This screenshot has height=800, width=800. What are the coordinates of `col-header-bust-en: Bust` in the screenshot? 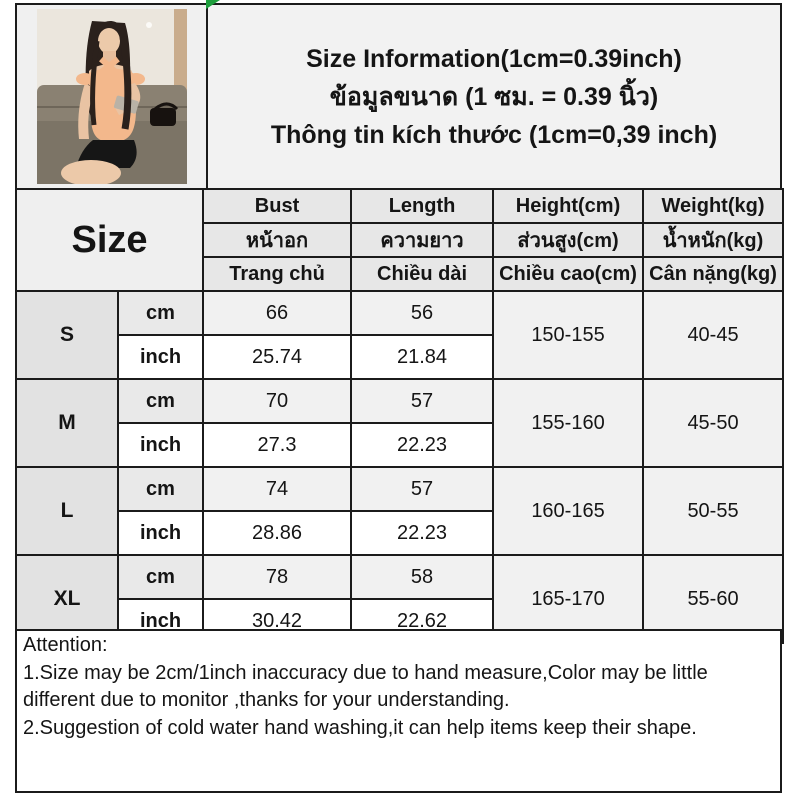 It's located at (277, 206).